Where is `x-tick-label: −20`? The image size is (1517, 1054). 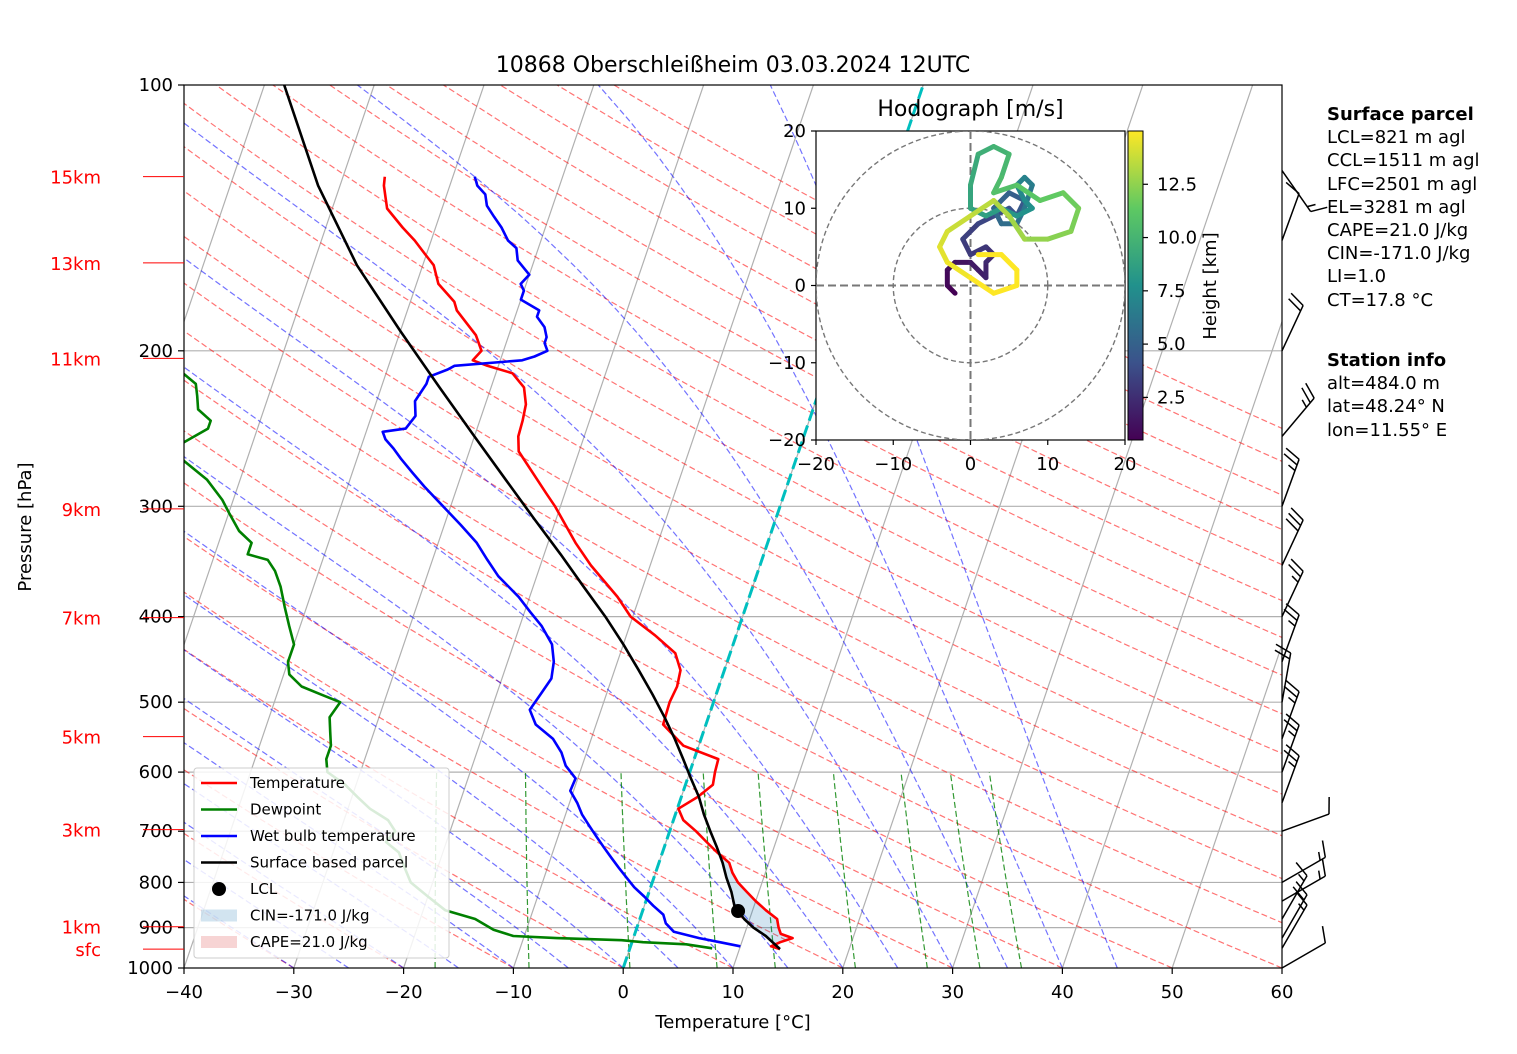 x-tick-label: −20 is located at coordinates (404, 992).